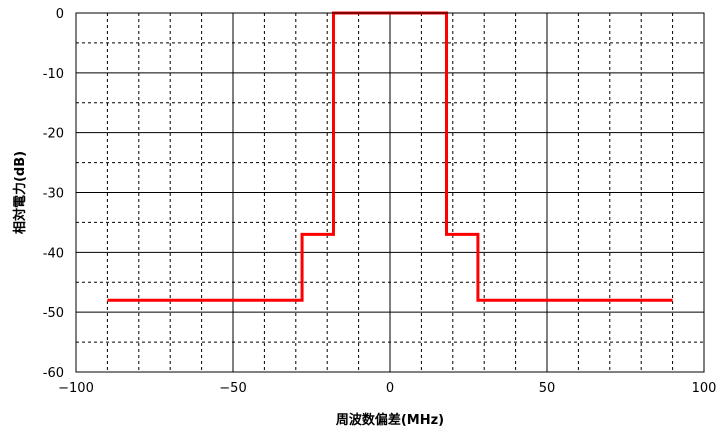  Describe the element at coordinates (704, 388) in the screenshot. I see `x-tick-label: 100` at that location.